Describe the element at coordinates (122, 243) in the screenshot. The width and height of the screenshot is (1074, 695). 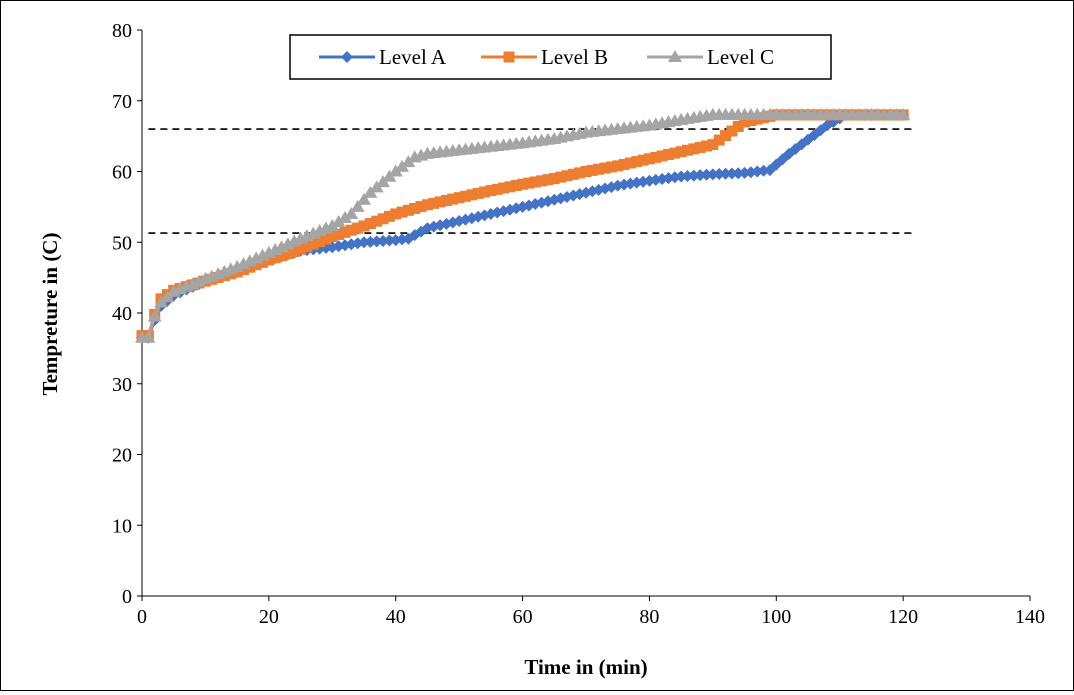
I see `y-tick-label: 50` at that location.